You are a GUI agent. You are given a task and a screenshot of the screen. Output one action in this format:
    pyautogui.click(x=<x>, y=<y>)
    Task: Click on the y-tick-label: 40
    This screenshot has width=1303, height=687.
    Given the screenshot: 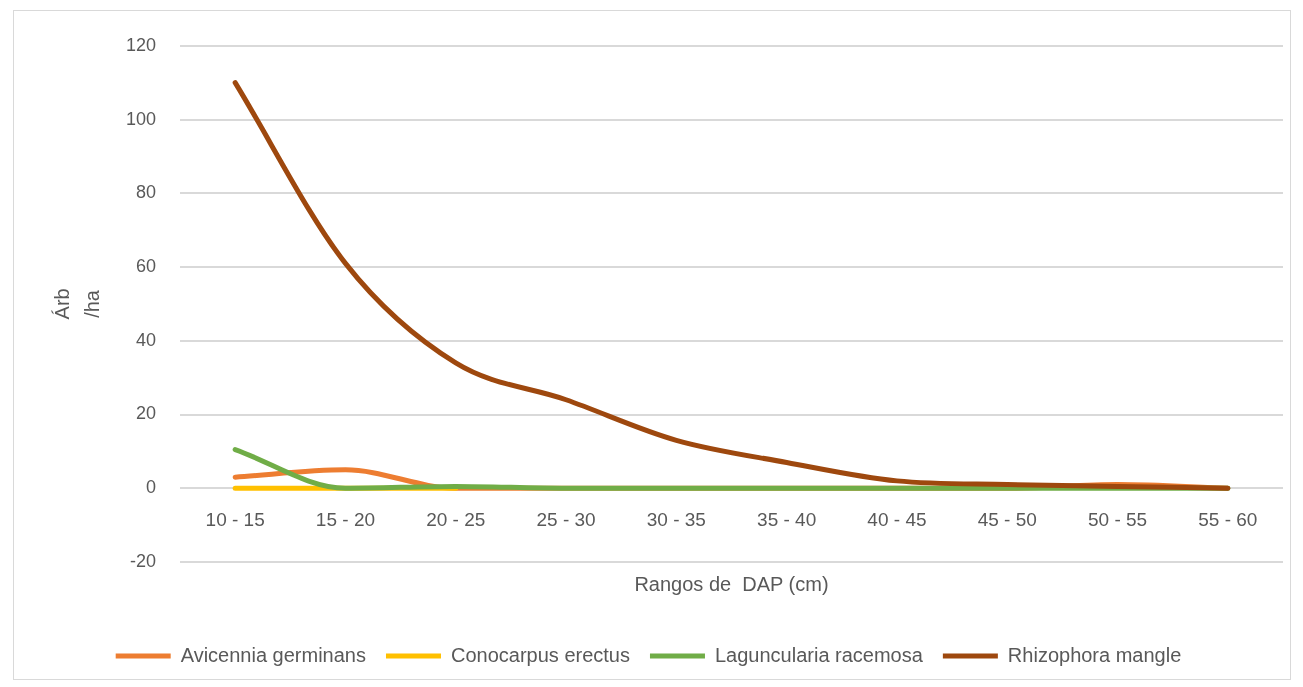 What is the action you would take?
    pyautogui.click(x=145, y=339)
    